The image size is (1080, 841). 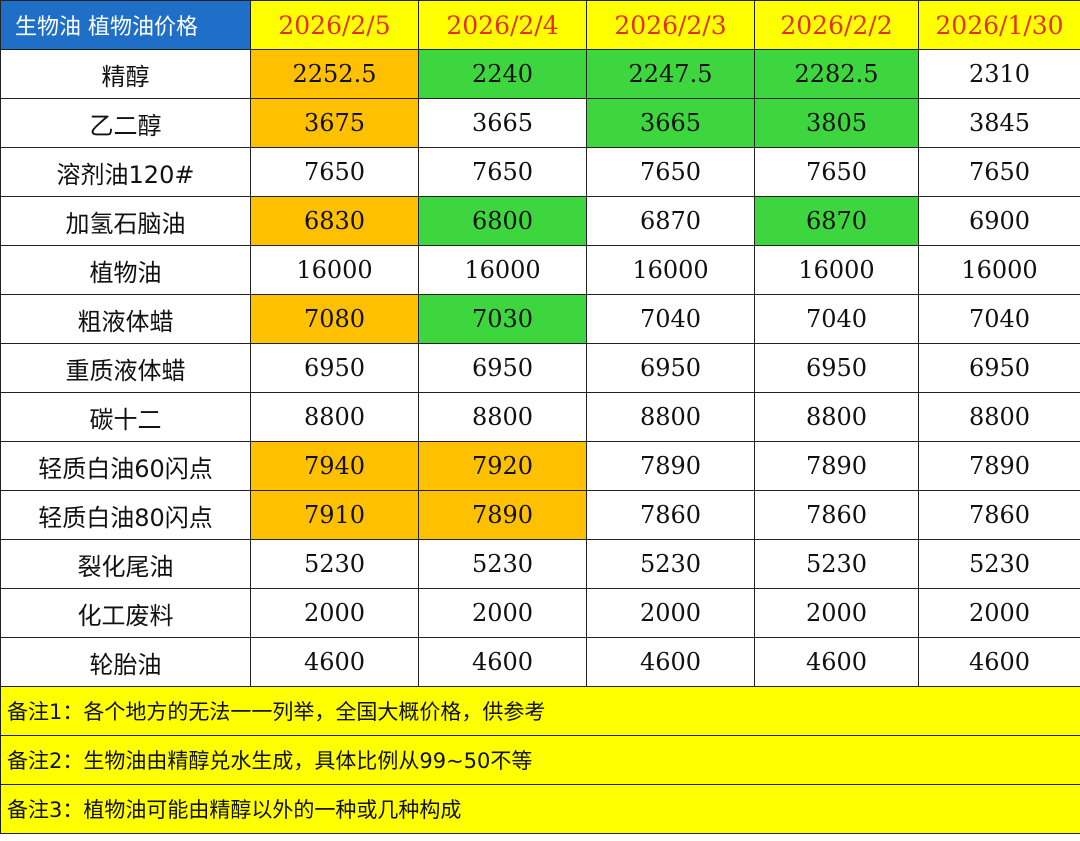 I want to click on table-row: 化工废料 2000 2000 2000 2000 2000, so click(x=540, y=613).